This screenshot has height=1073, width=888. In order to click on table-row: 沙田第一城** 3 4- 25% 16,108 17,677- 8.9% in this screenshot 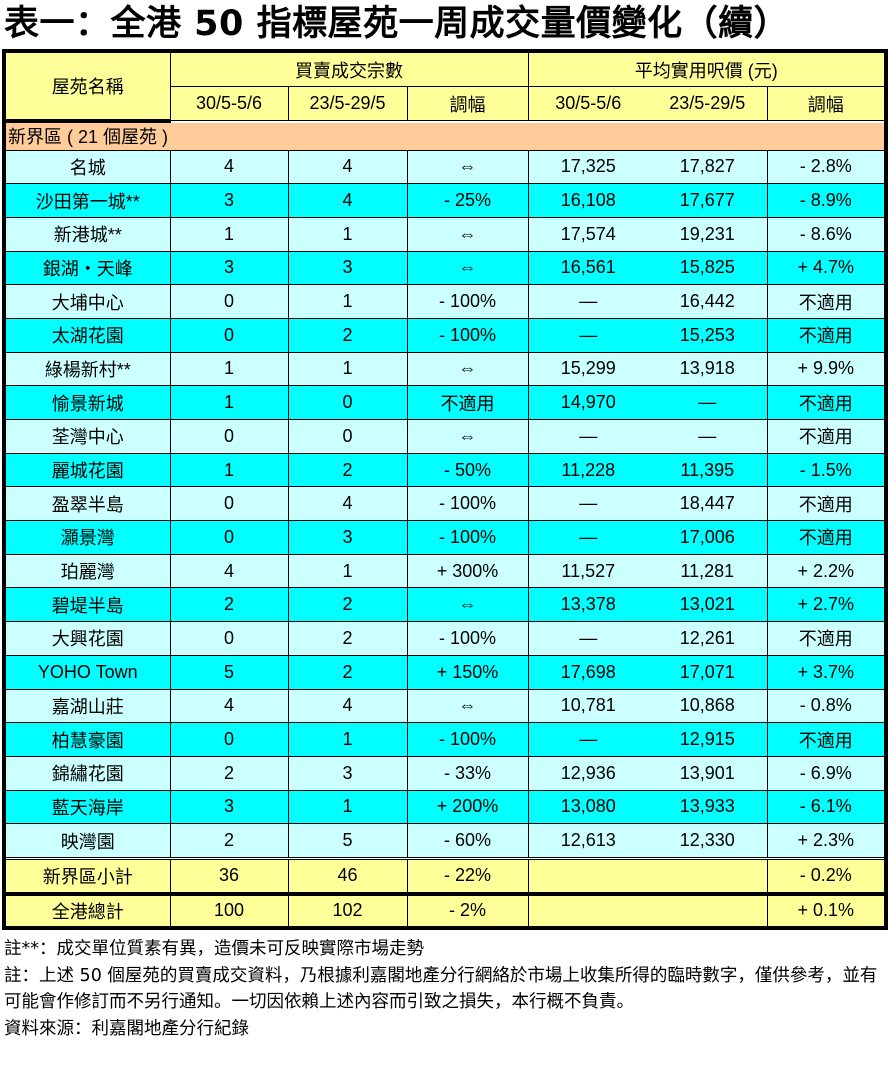, I will do `click(445, 200)`.